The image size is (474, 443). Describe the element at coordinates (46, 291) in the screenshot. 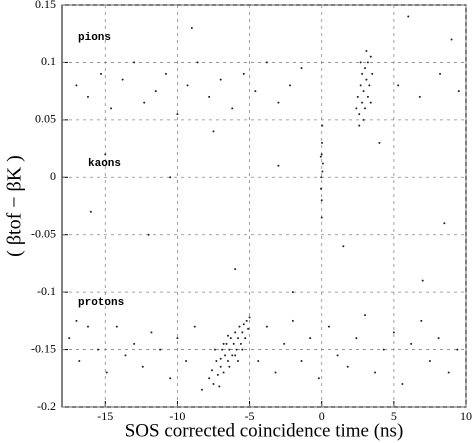

I see `y-tick-label: -0.1` at that location.